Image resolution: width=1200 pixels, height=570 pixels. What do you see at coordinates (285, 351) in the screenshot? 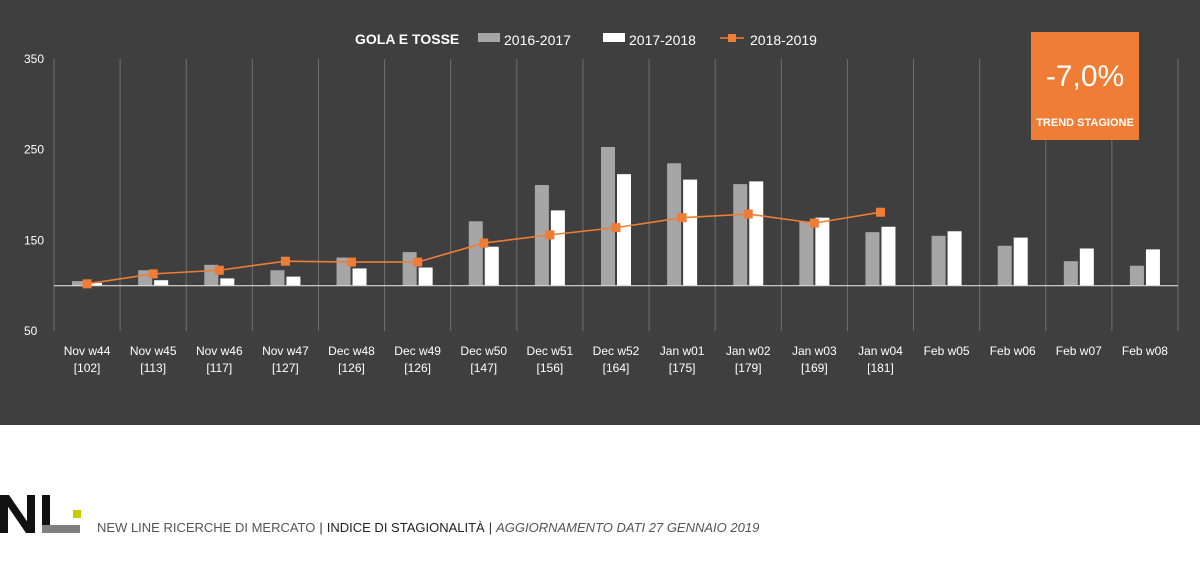
I see `x-tick-label: Nov w47` at bounding box center [285, 351].